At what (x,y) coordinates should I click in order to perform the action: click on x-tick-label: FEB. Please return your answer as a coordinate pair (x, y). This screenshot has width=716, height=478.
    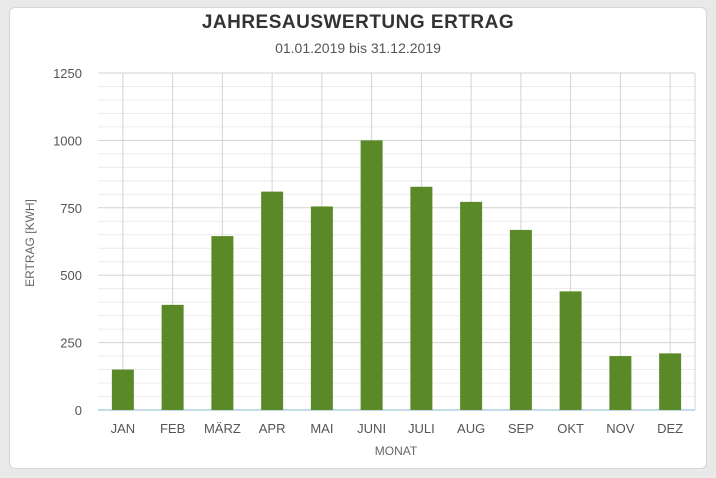
    Looking at the image, I should click on (172, 428).